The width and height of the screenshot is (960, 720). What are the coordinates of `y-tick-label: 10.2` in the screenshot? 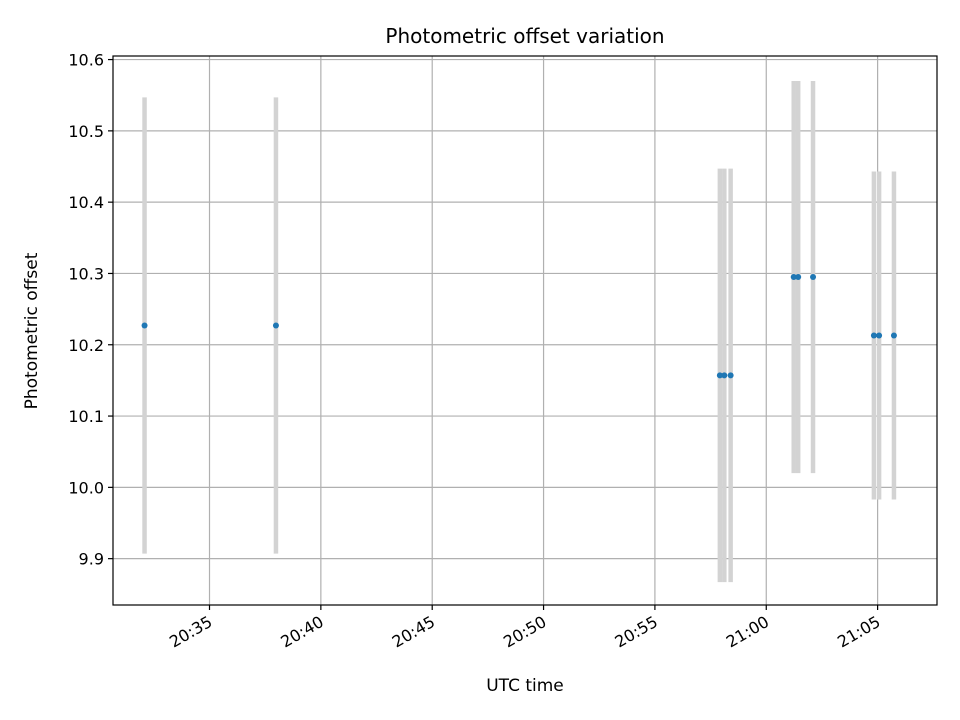 It's located at (86, 345).